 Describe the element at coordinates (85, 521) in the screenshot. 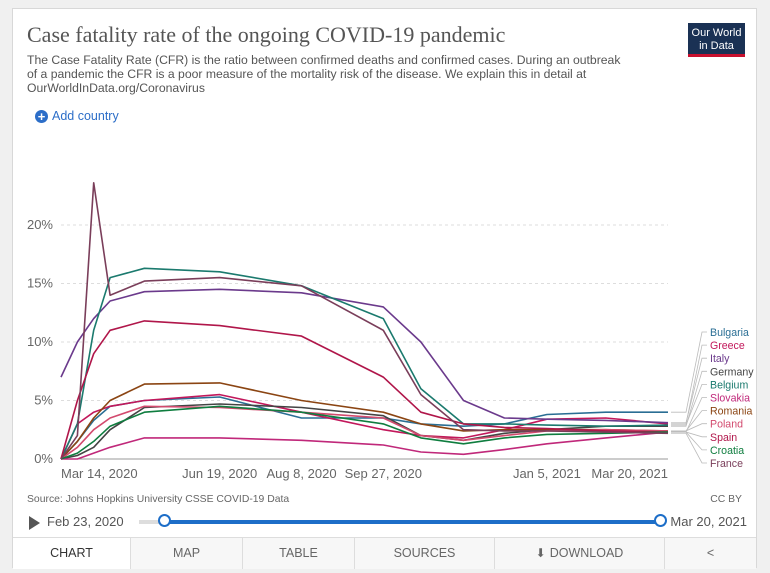

I see `timeline-start-date: Feb 23, 2020` at that location.